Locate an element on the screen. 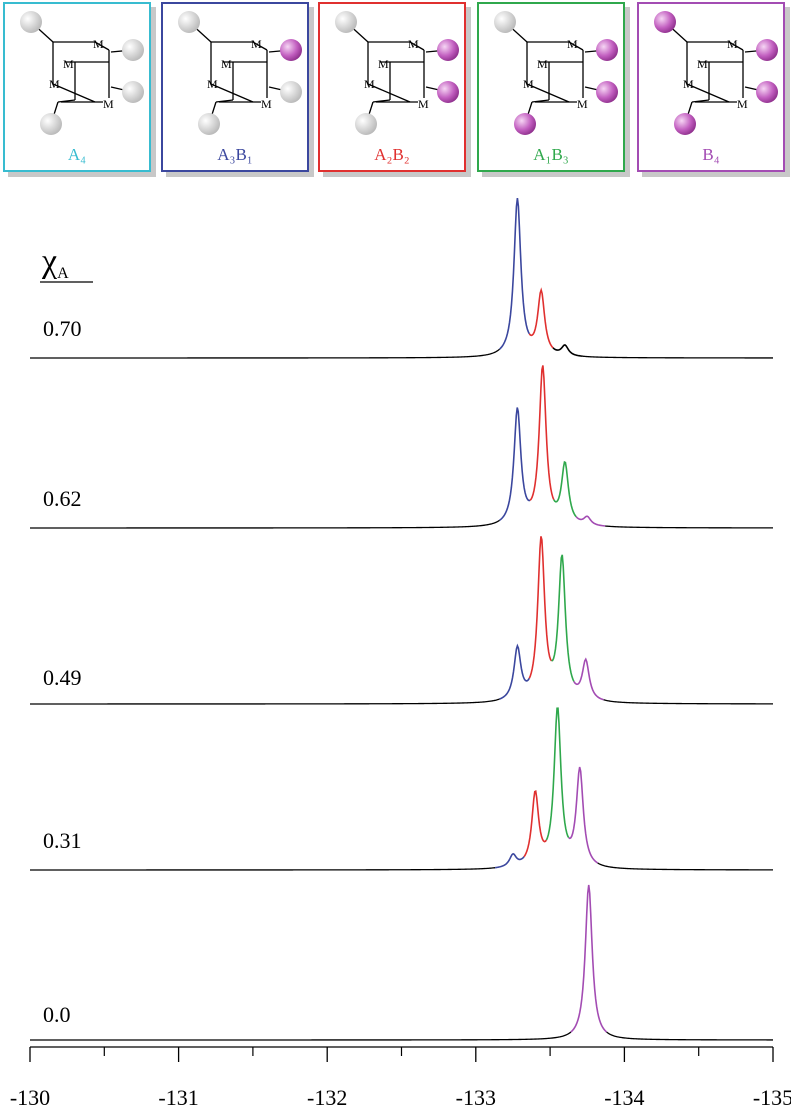 This screenshot has width=791, height=1114. trace-label: 0.70 is located at coordinates (62, 328).